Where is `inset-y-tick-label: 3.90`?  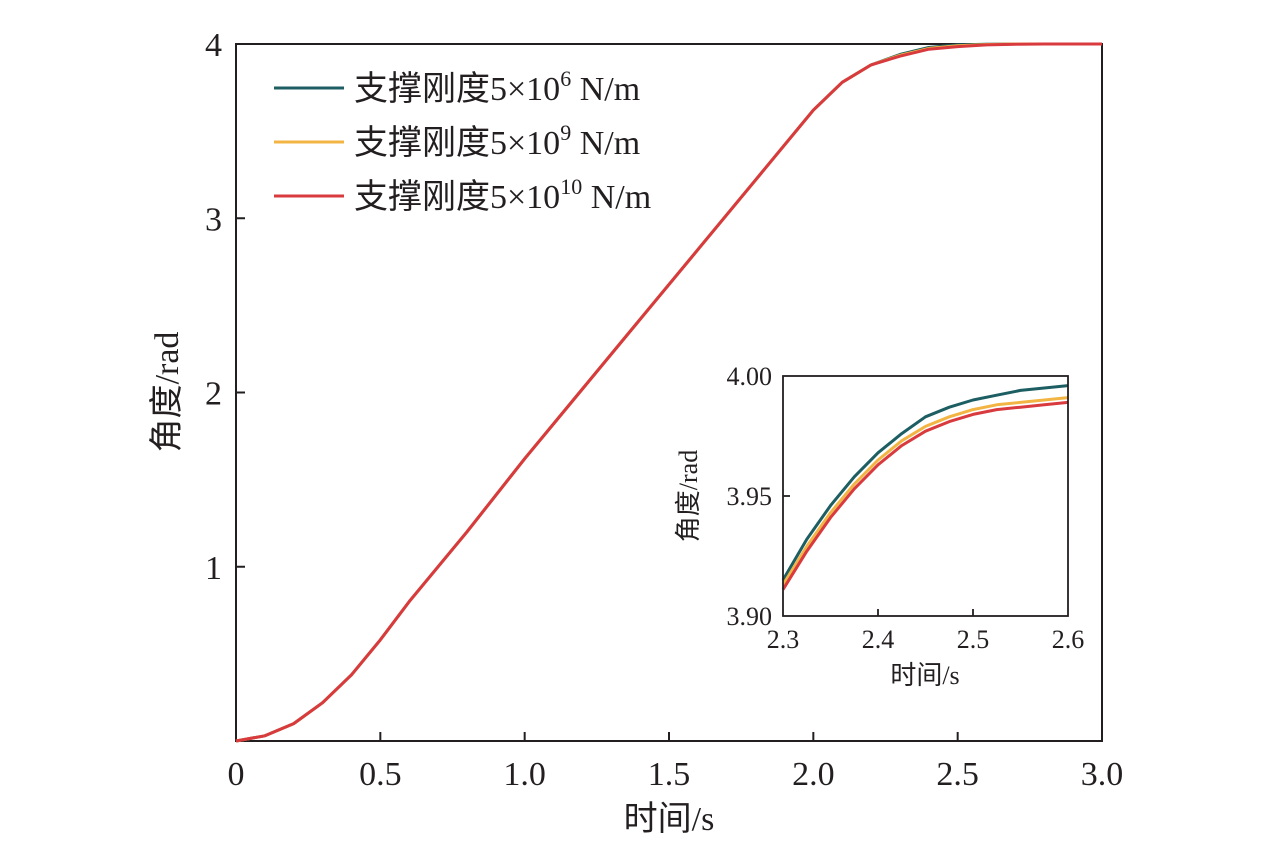 inset-y-tick-label: 3.90 is located at coordinates (750, 616).